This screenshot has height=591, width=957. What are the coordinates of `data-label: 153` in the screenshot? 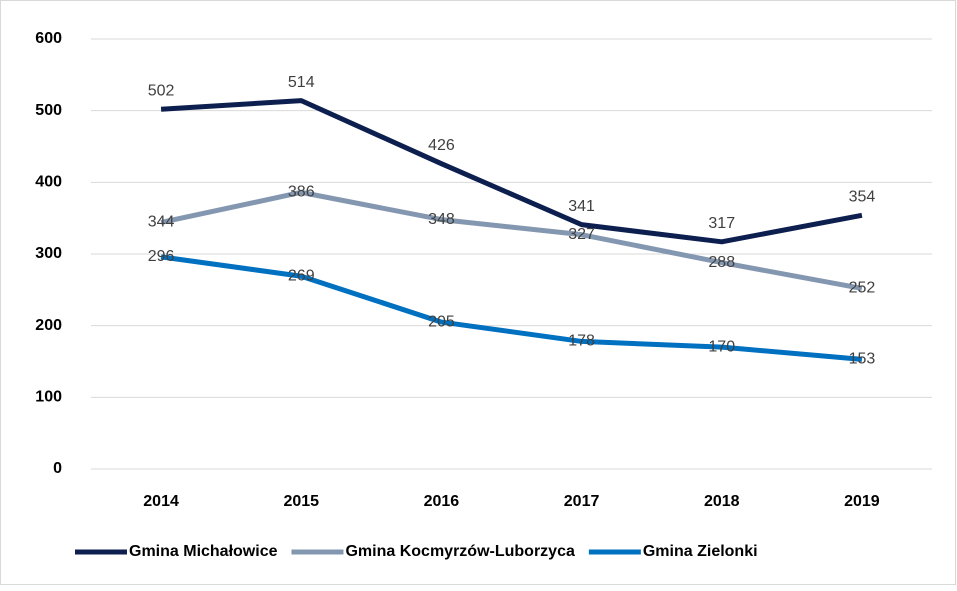 It's located at (862, 359).